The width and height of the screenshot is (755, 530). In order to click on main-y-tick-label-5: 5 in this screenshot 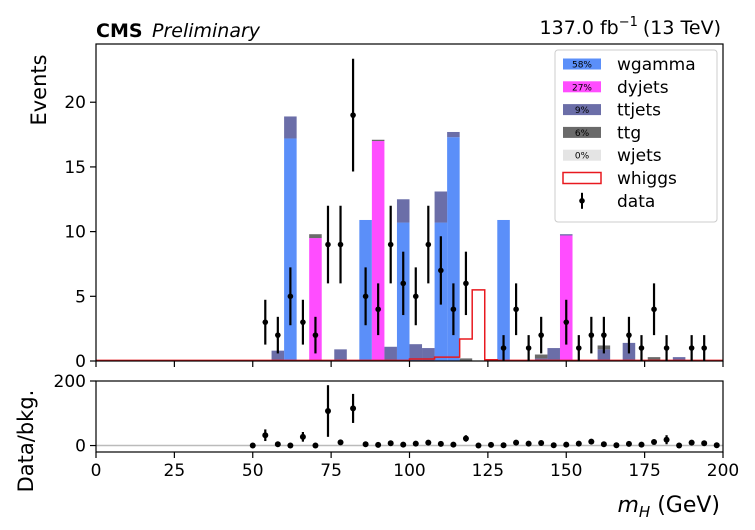, I will do `click(80, 297)`.